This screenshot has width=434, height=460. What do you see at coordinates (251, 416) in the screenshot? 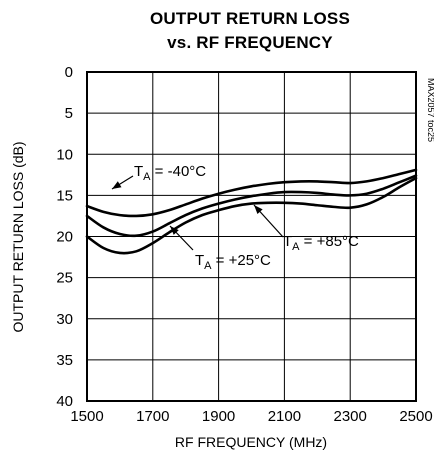
I see `x-tick-labels: 1500 1700 1900 2100 2300 2500` at bounding box center [251, 416].